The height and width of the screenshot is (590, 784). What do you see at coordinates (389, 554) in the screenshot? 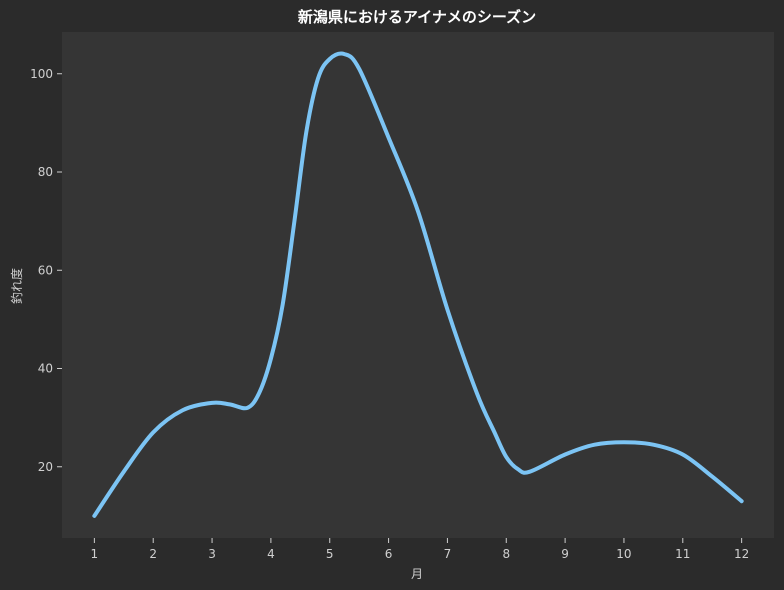
I see `x-tick-label: 6` at bounding box center [389, 554].